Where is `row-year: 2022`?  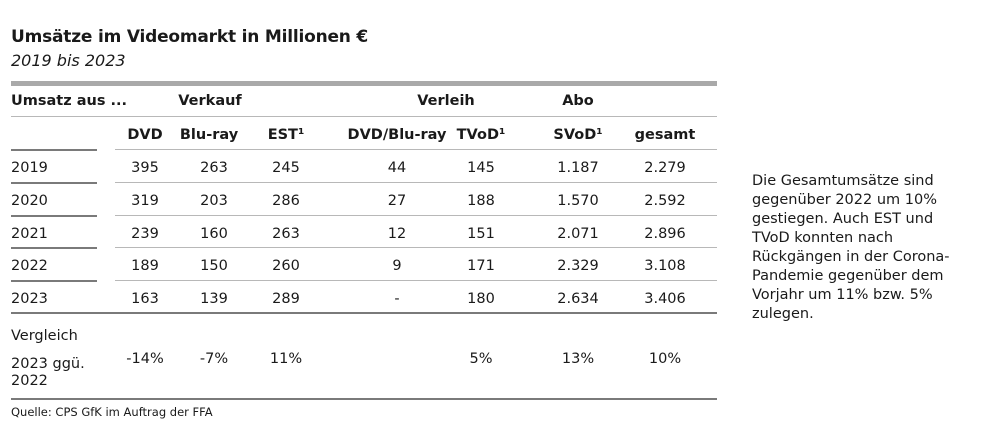
row-year: 2022 is located at coordinates (29, 266).